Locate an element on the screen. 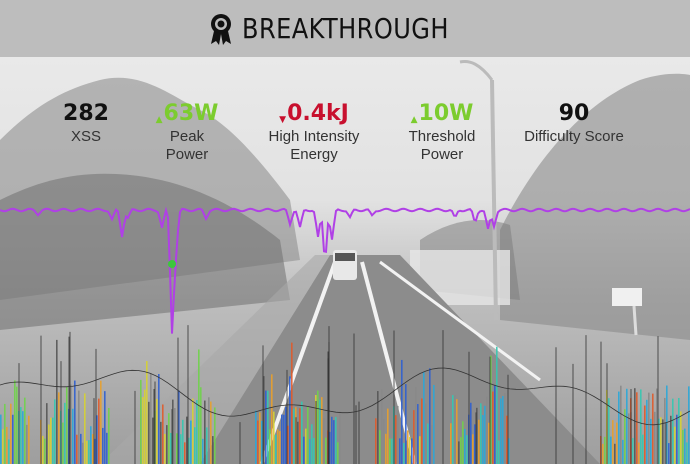  metric-label: High Intensity Energy is located at coordinates (314, 145).